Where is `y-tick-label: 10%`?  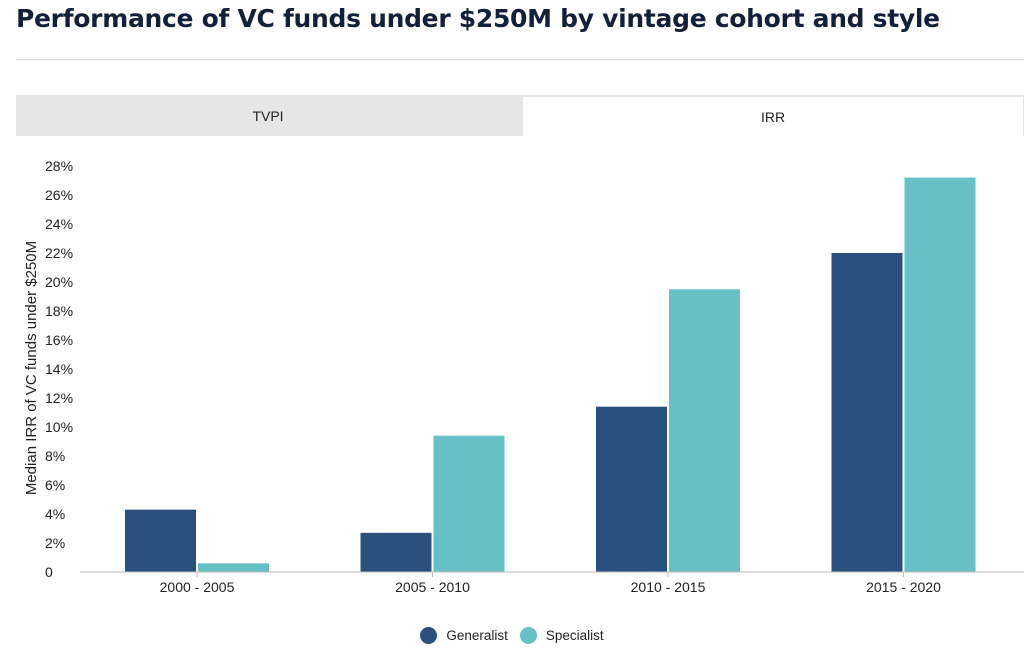
y-tick-label: 10% is located at coordinates (59, 427).